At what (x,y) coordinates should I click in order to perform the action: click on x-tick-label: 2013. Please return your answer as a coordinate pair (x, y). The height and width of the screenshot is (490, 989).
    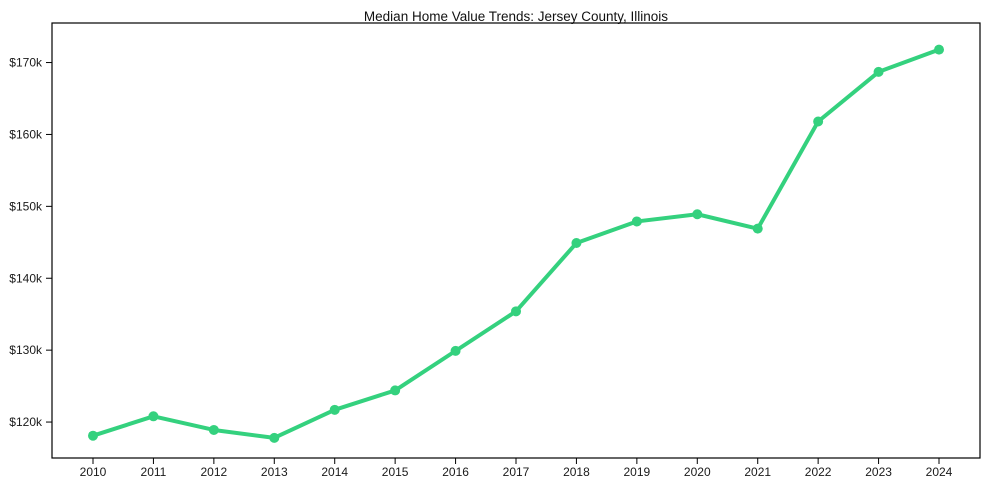
    Looking at the image, I should click on (274, 472).